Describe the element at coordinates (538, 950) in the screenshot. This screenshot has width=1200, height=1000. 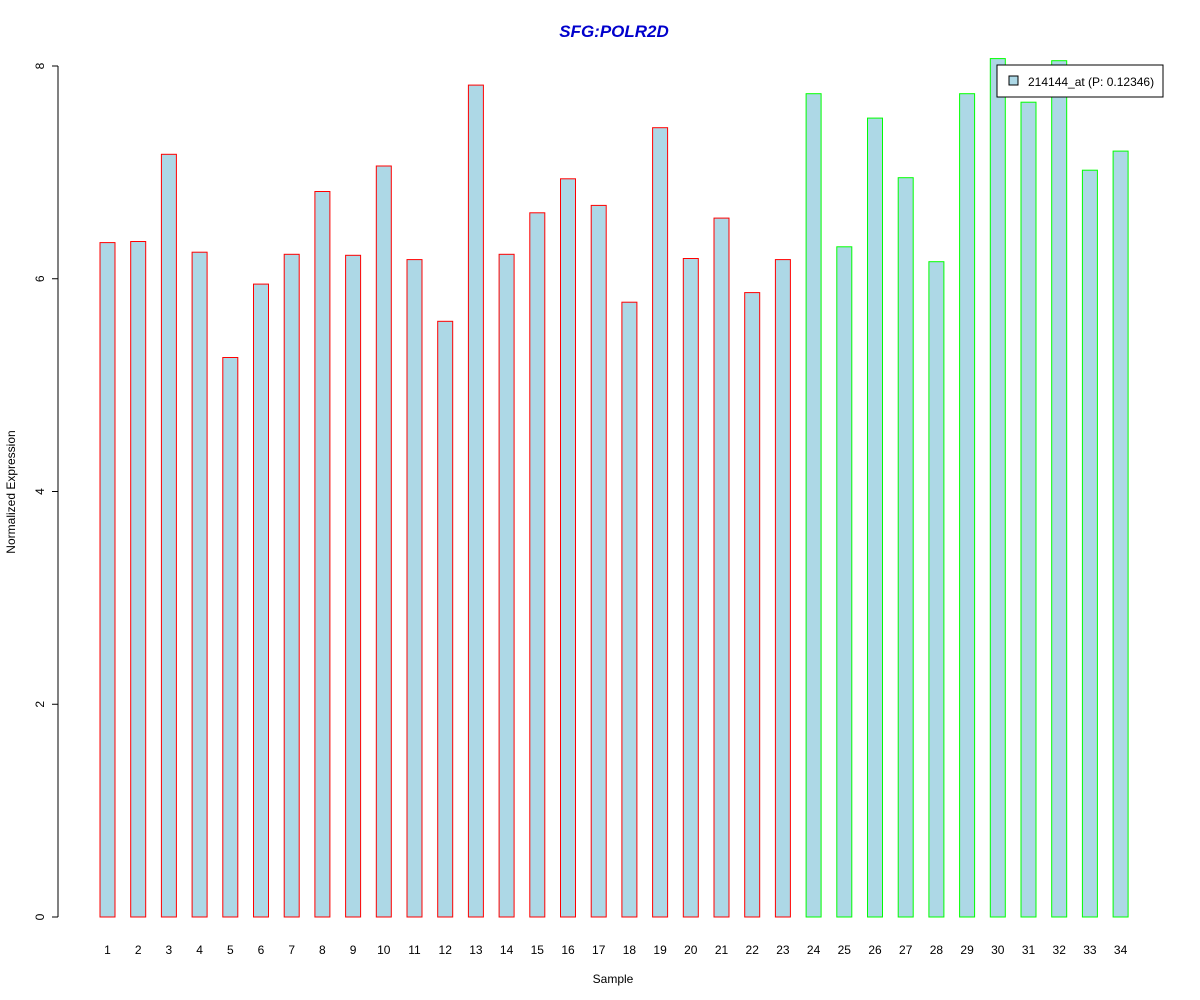
I see `x-tick-label: 15` at that location.